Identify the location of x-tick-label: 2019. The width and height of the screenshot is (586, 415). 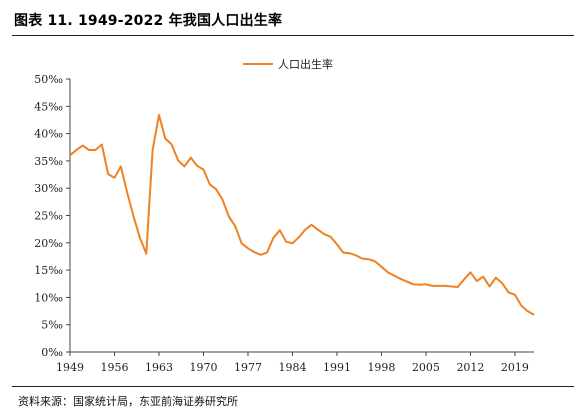
(515, 367).